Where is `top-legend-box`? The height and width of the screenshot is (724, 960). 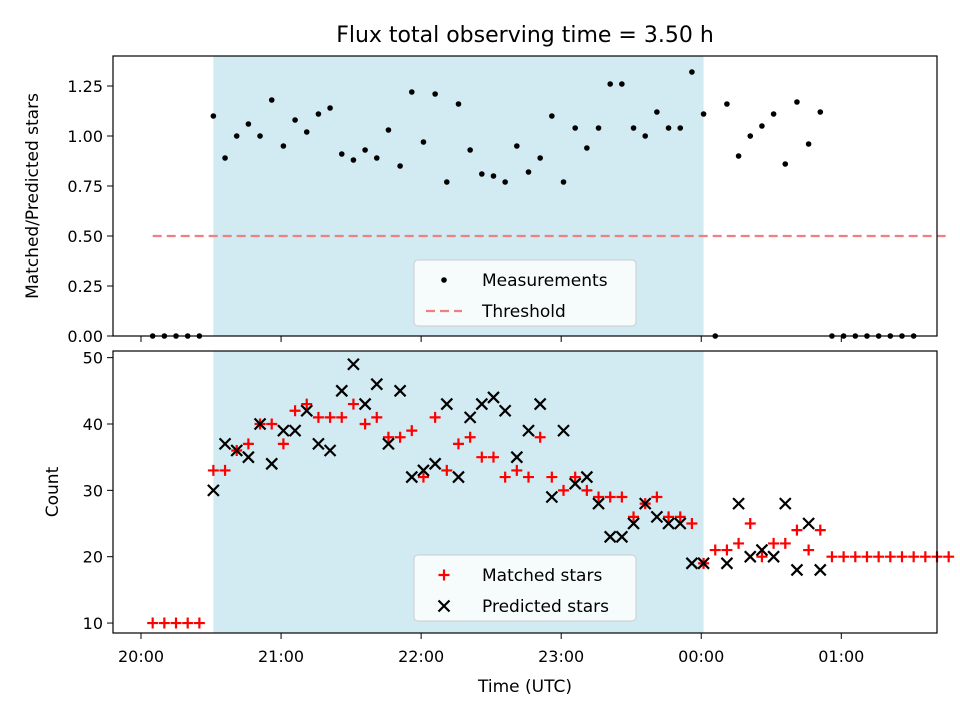
top-legend-box is located at coordinates (525, 293).